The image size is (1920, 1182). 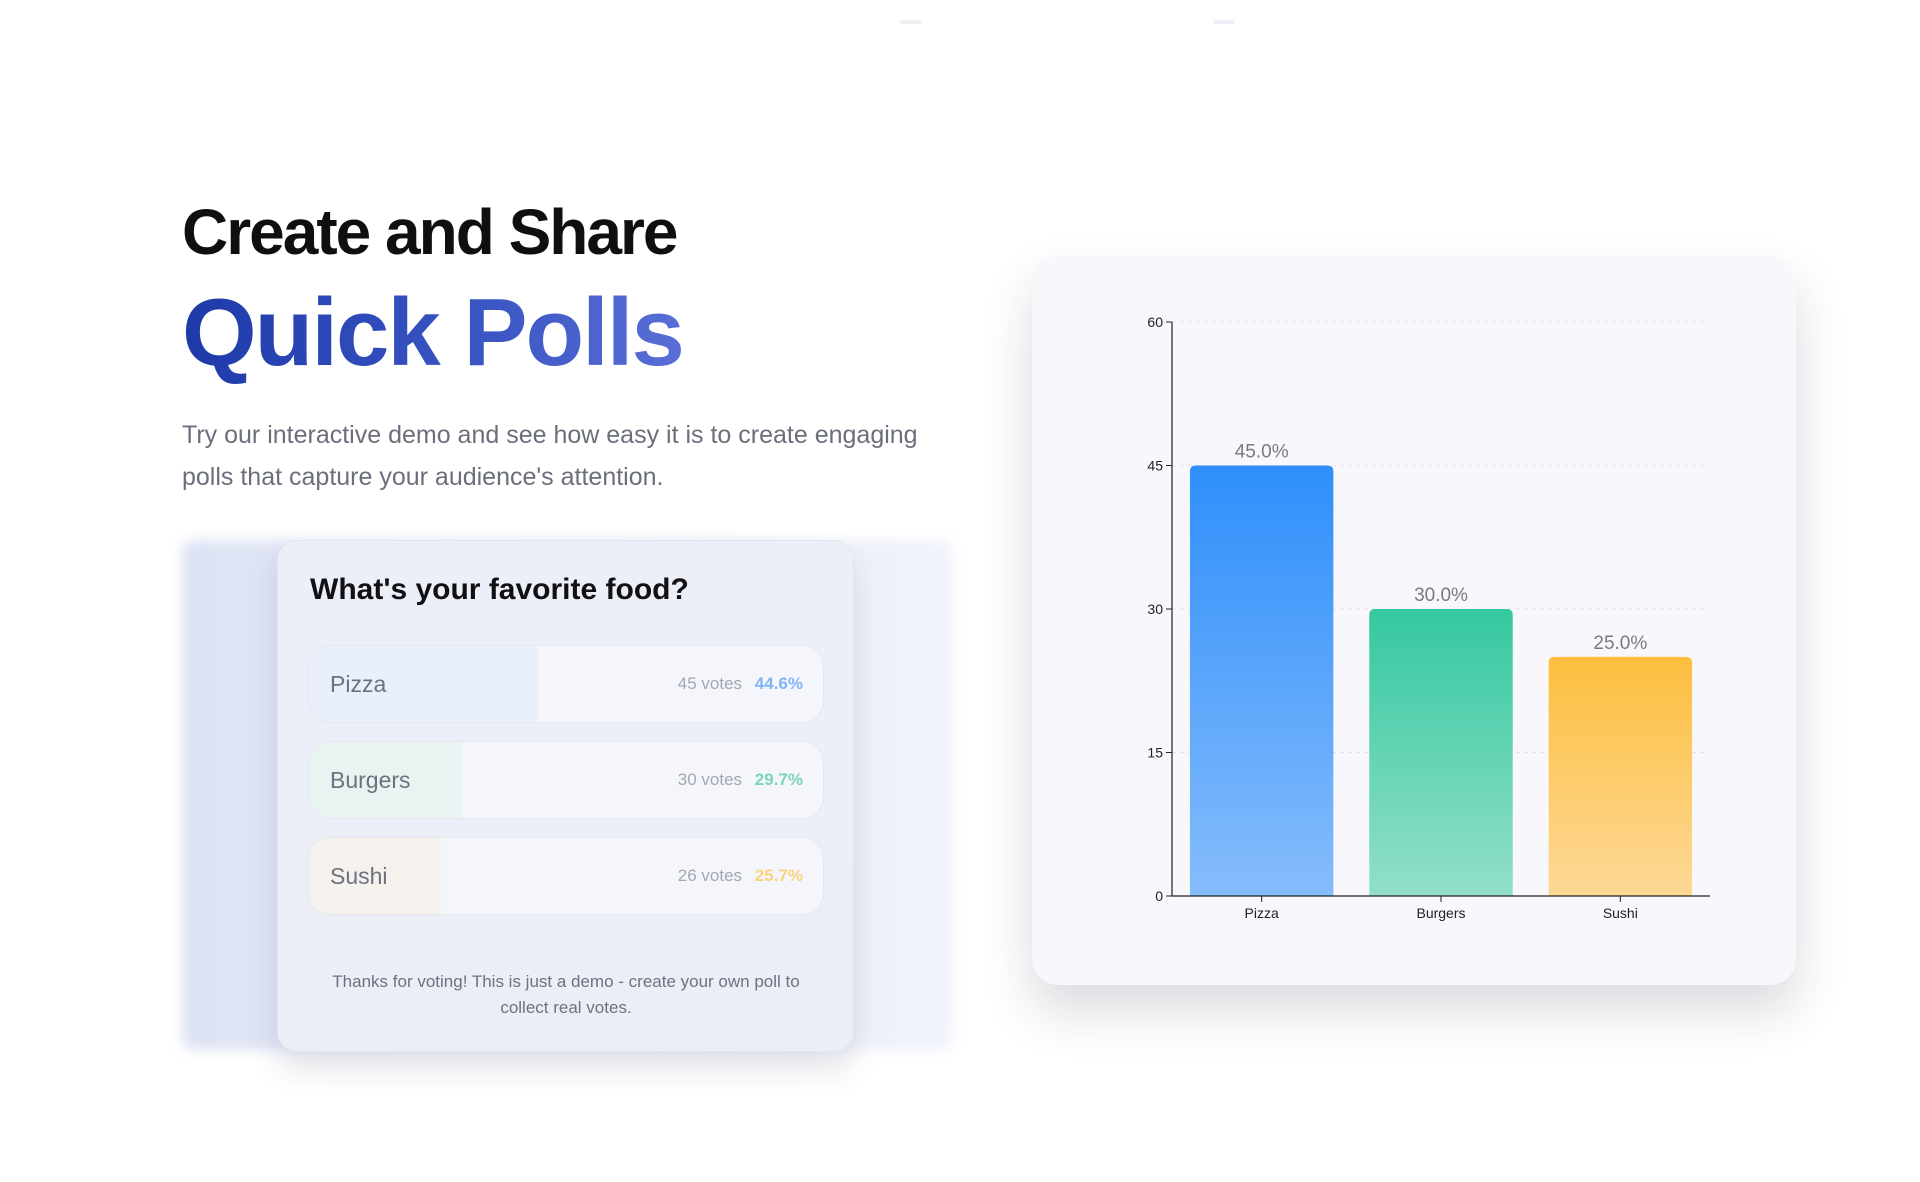 What do you see at coordinates (1262, 913) in the screenshot?
I see `x-tick-label: Pizza` at bounding box center [1262, 913].